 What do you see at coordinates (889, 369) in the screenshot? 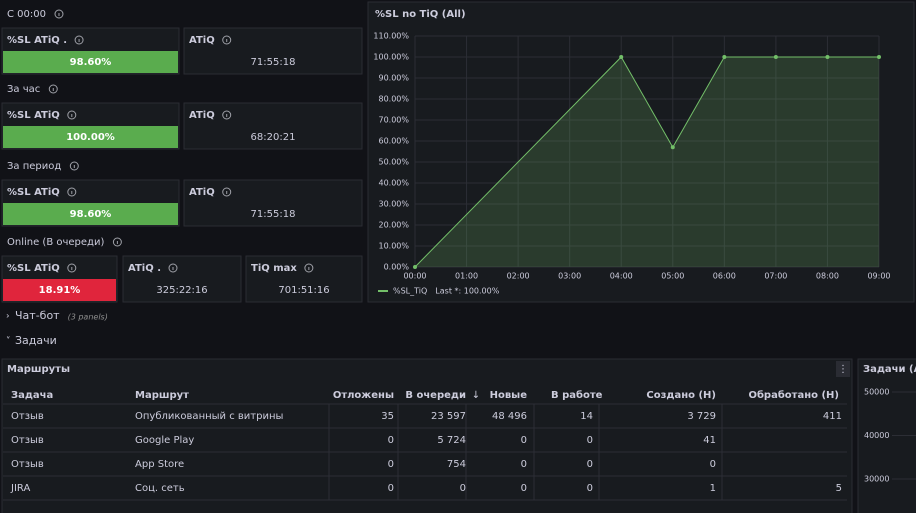
I see `side-title: Задачи (All` at bounding box center [889, 369].